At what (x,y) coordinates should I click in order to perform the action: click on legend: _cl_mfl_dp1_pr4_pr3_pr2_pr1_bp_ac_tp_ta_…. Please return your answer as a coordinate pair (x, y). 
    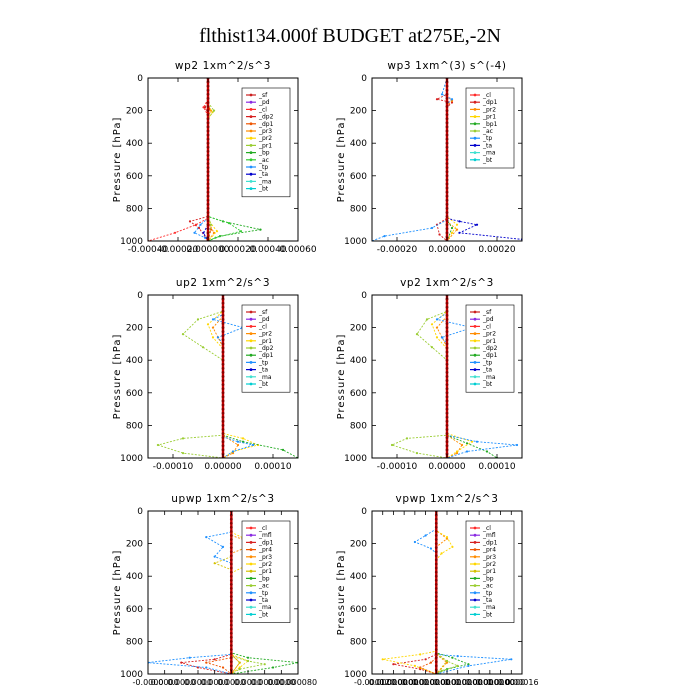
    Looking at the image, I should click on (490, 571).